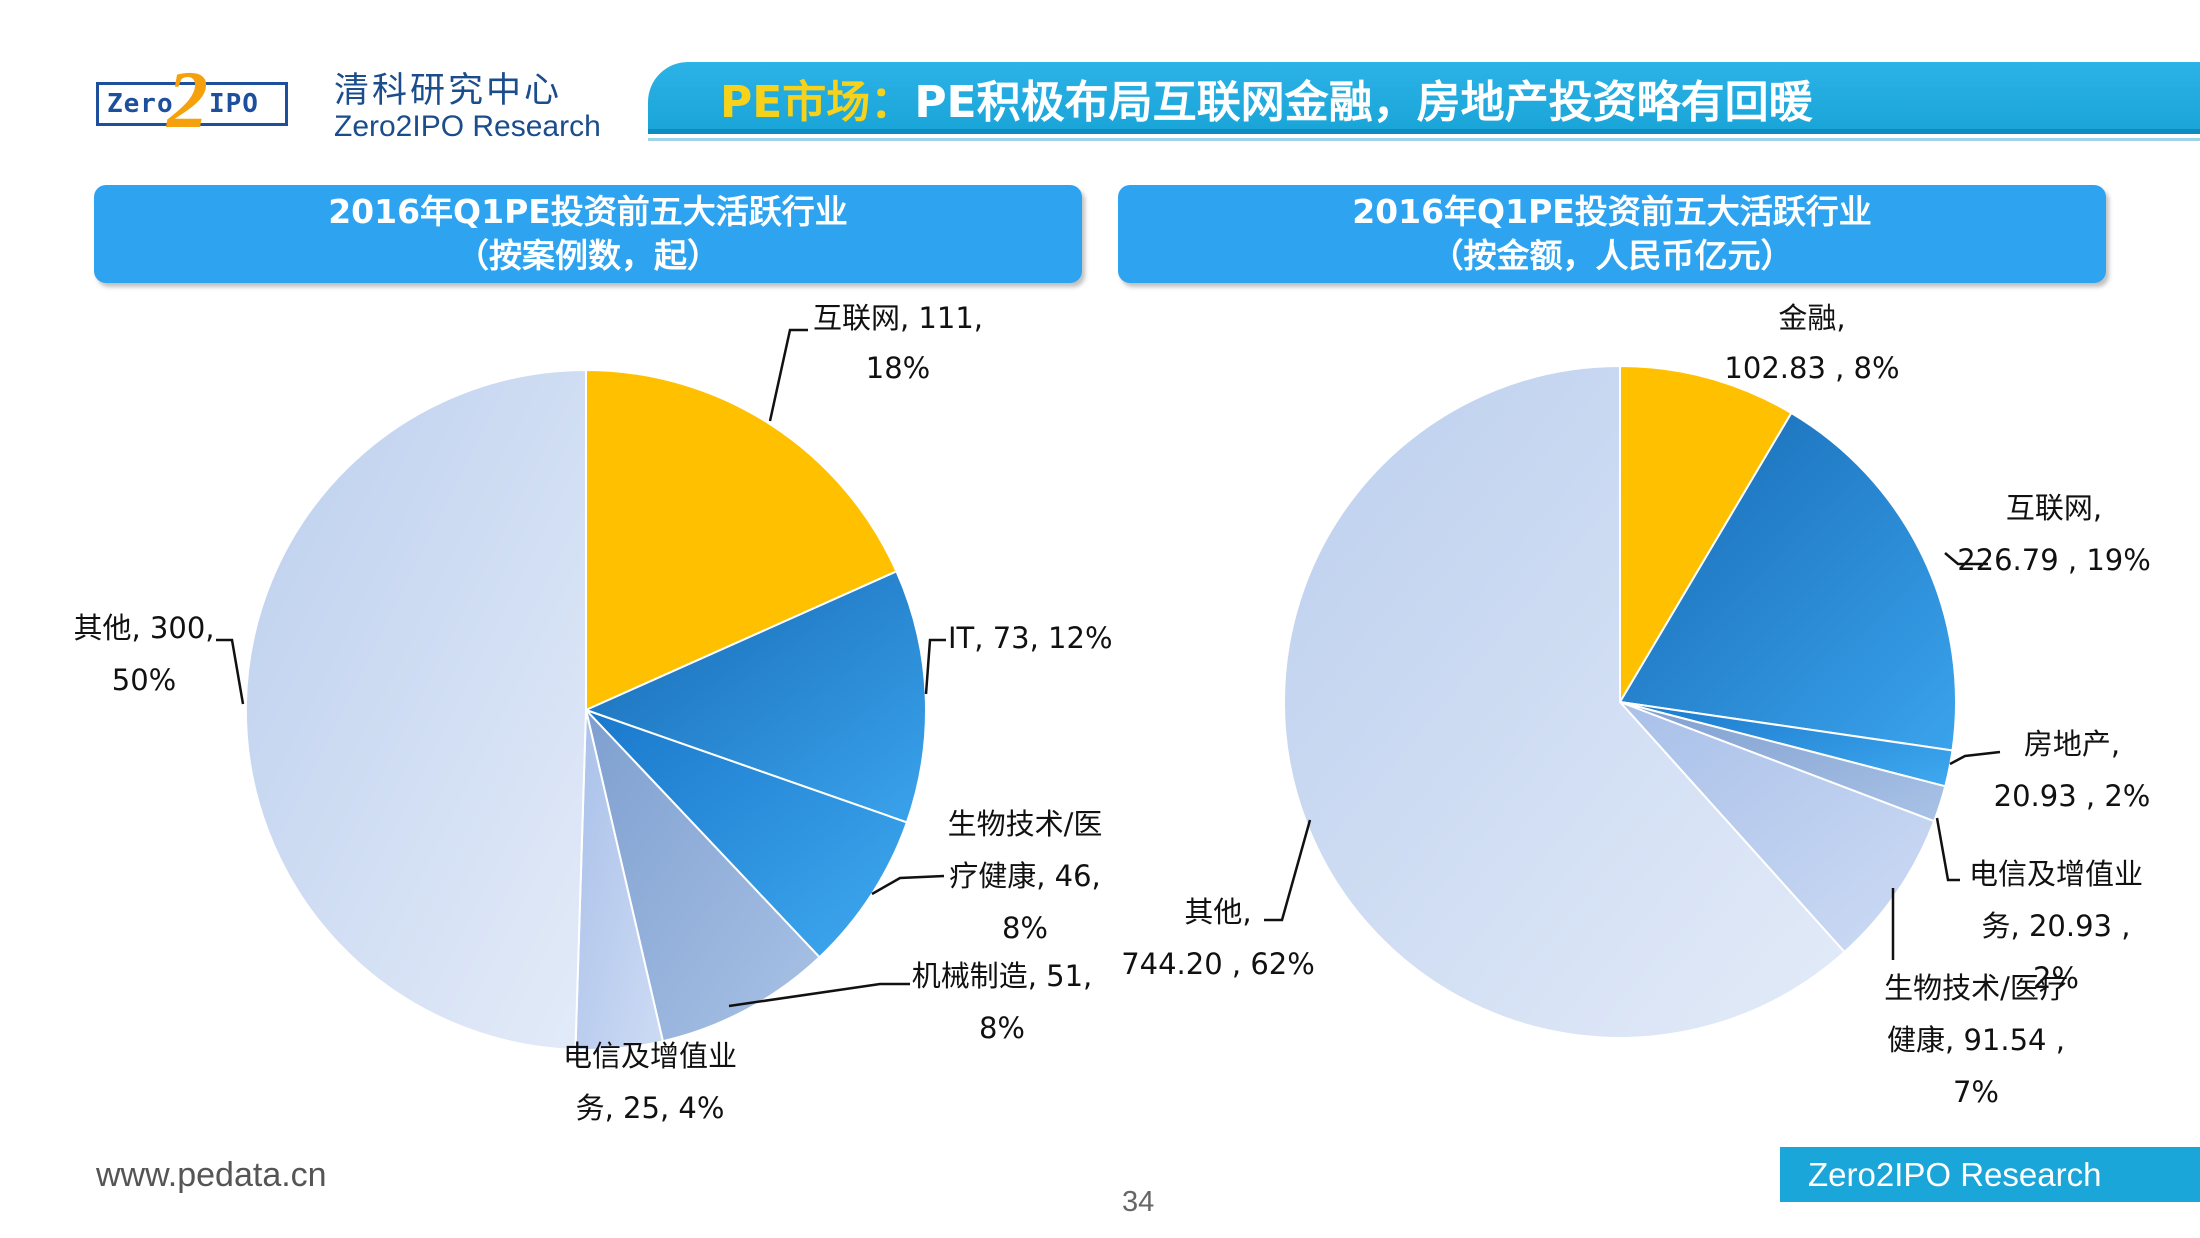 The height and width of the screenshot is (1238, 2200). Describe the element at coordinates (144, 680) in the screenshot. I see `left-pie-data-label-5-1: 50%` at that location.